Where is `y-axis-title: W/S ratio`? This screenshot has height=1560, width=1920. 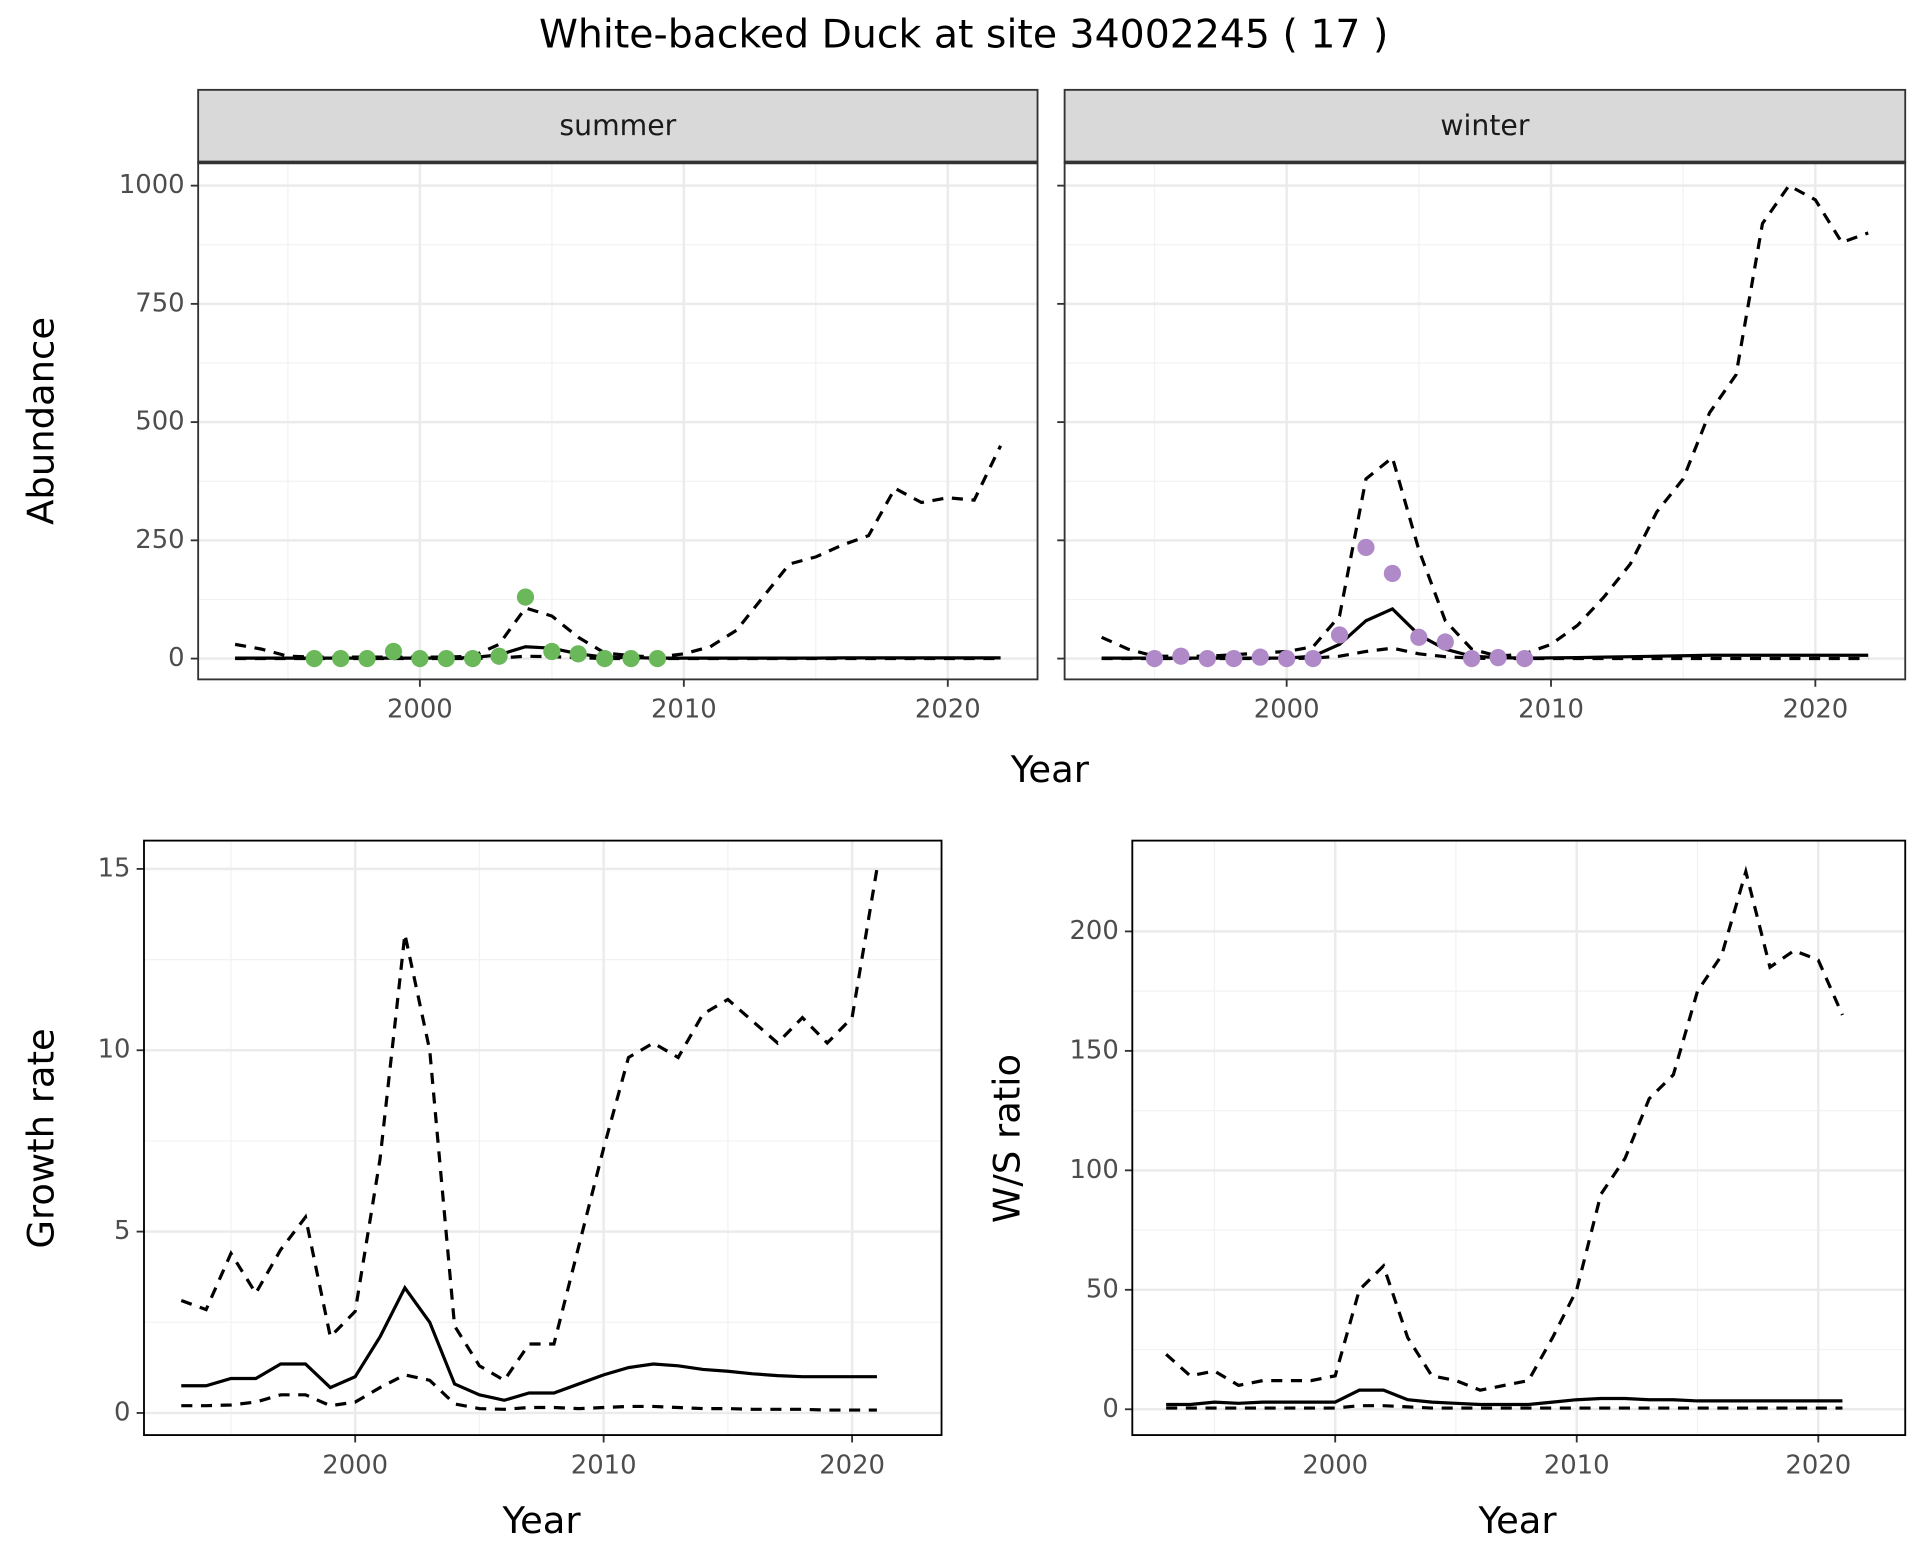 y-axis-title: W/S ratio is located at coordinates (1007, 1138).